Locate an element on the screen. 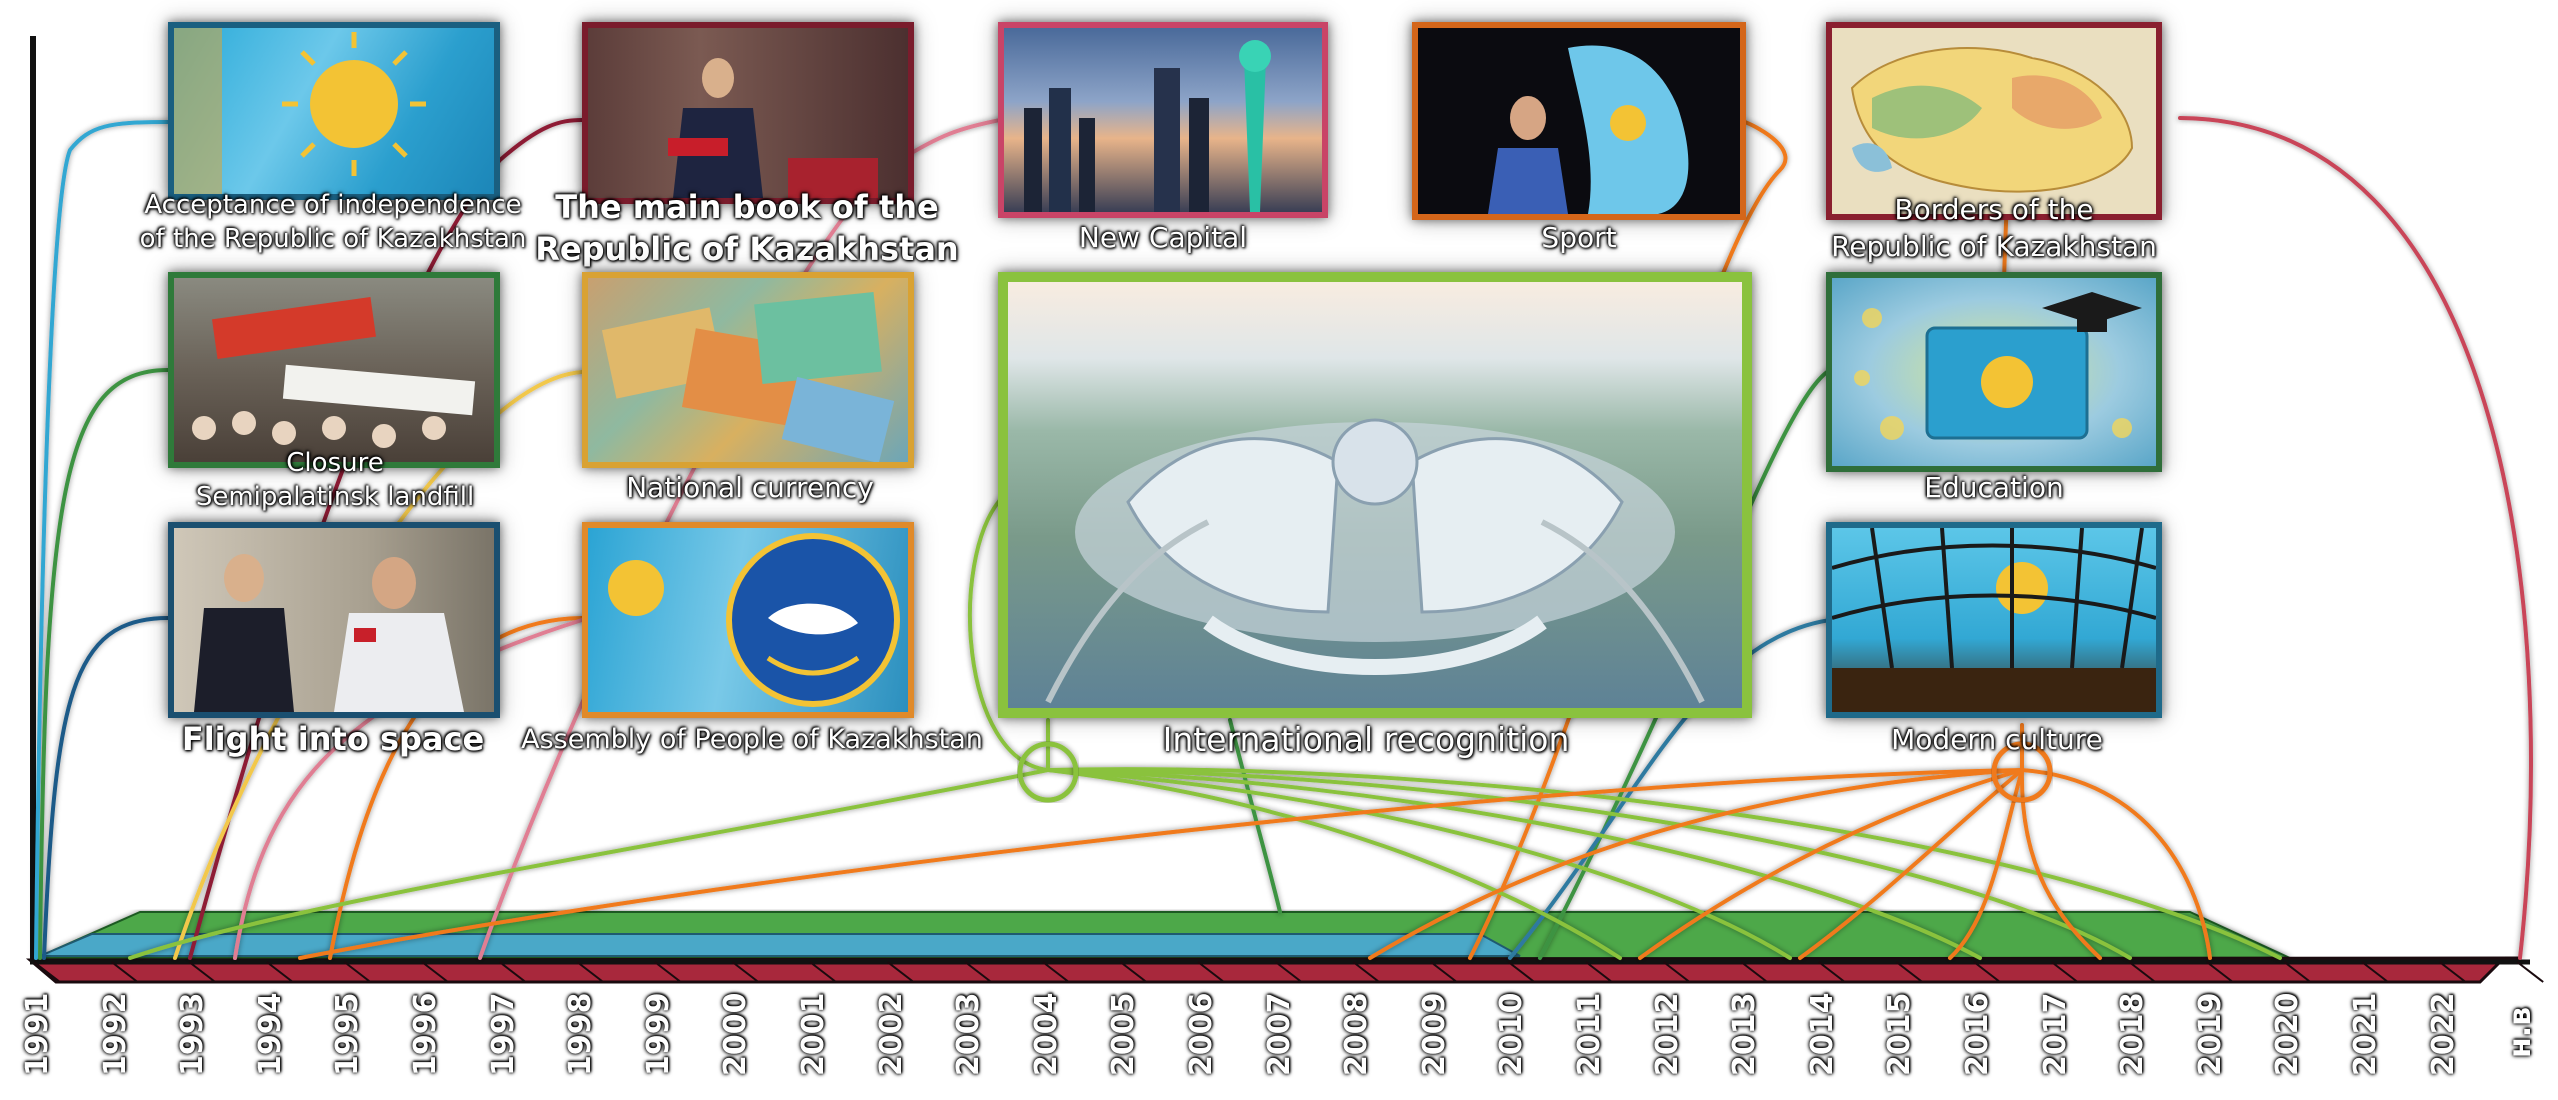  year-label-2010: 2010 is located at coordinates (1512, 1034).